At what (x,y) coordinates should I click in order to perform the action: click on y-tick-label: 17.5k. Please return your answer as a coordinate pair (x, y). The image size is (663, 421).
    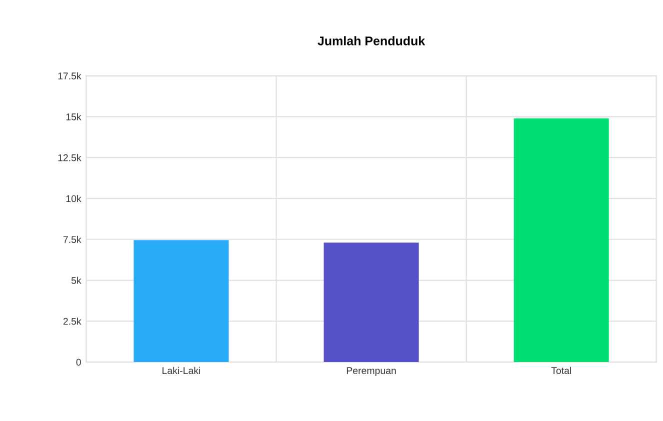
    Looking at the image, I should click on (70, 76).